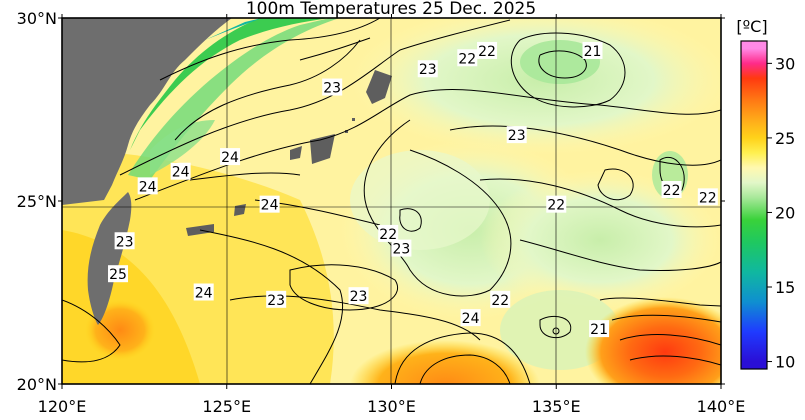 This screenshot has height=420, width=805. I want to click on mainland-china-land, so click(147, 111).